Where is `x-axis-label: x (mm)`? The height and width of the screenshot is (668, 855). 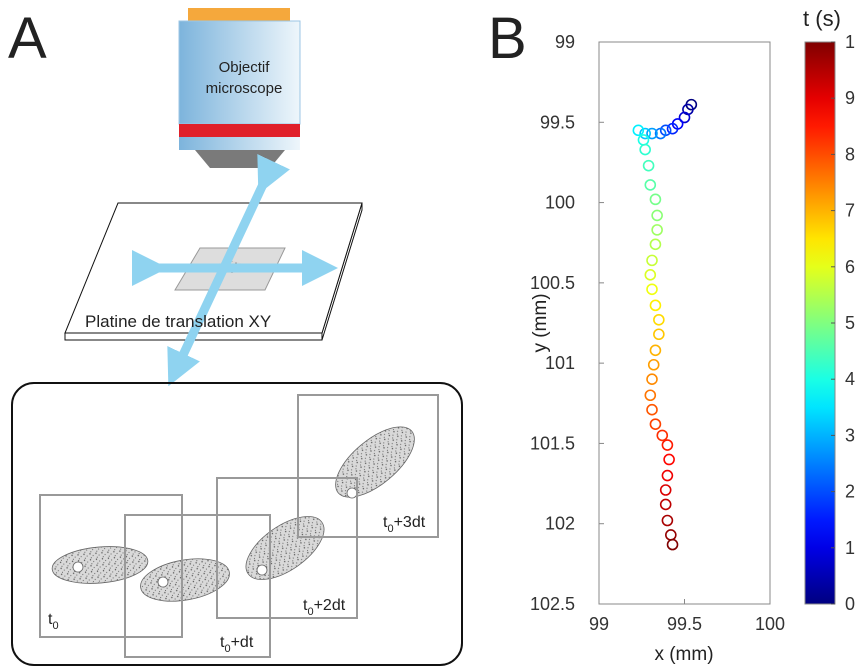 x-axis-label: x (mm) is located at coordinates (683, 654).